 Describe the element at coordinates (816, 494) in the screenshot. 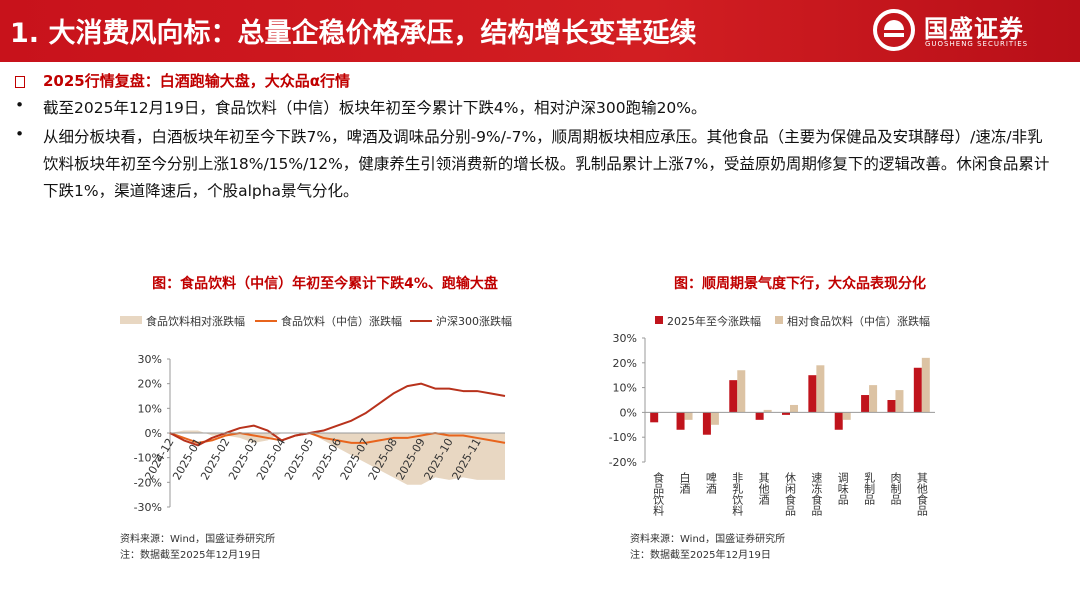

I see `x-tick-label: 速冻食品` at that location.